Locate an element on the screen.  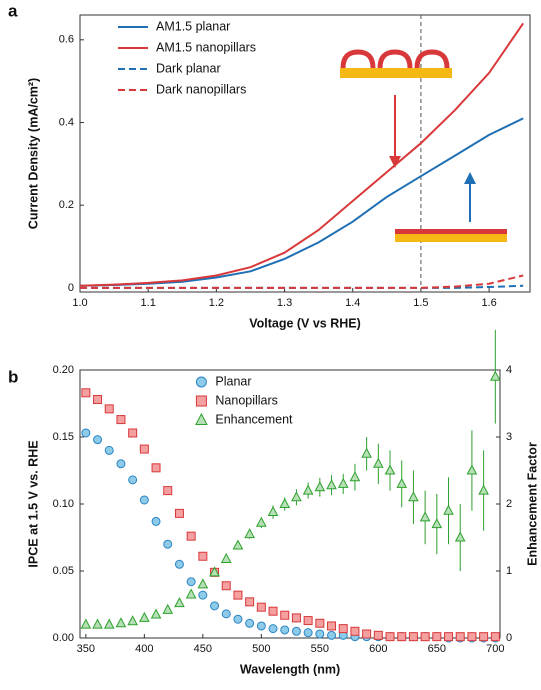
y-tick-label: 0.10 is located at coordinates (63, 504).